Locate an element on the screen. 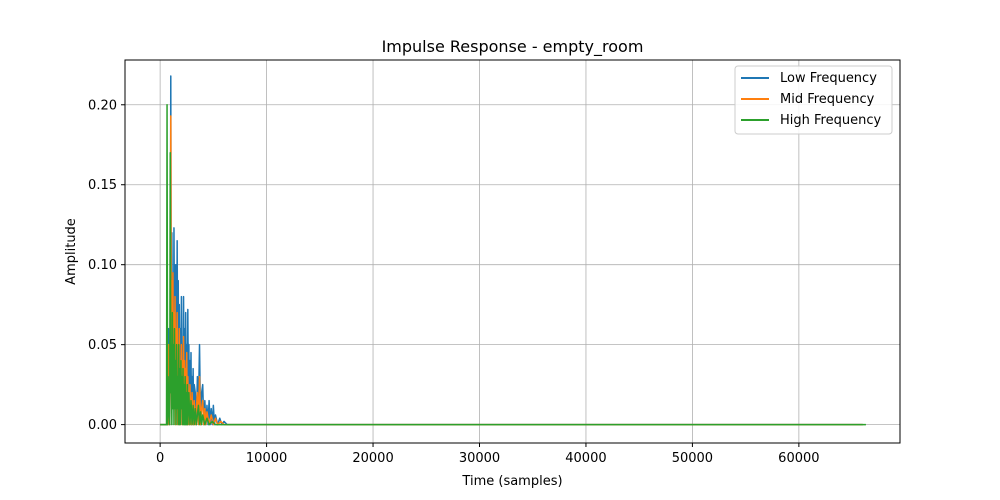 Image resolution: width=1000 pixels, height=500 pixels. y-axis-ticks: 0.00 0.05 0.10 0.15 0.20 is located at coordinates (106, 265).